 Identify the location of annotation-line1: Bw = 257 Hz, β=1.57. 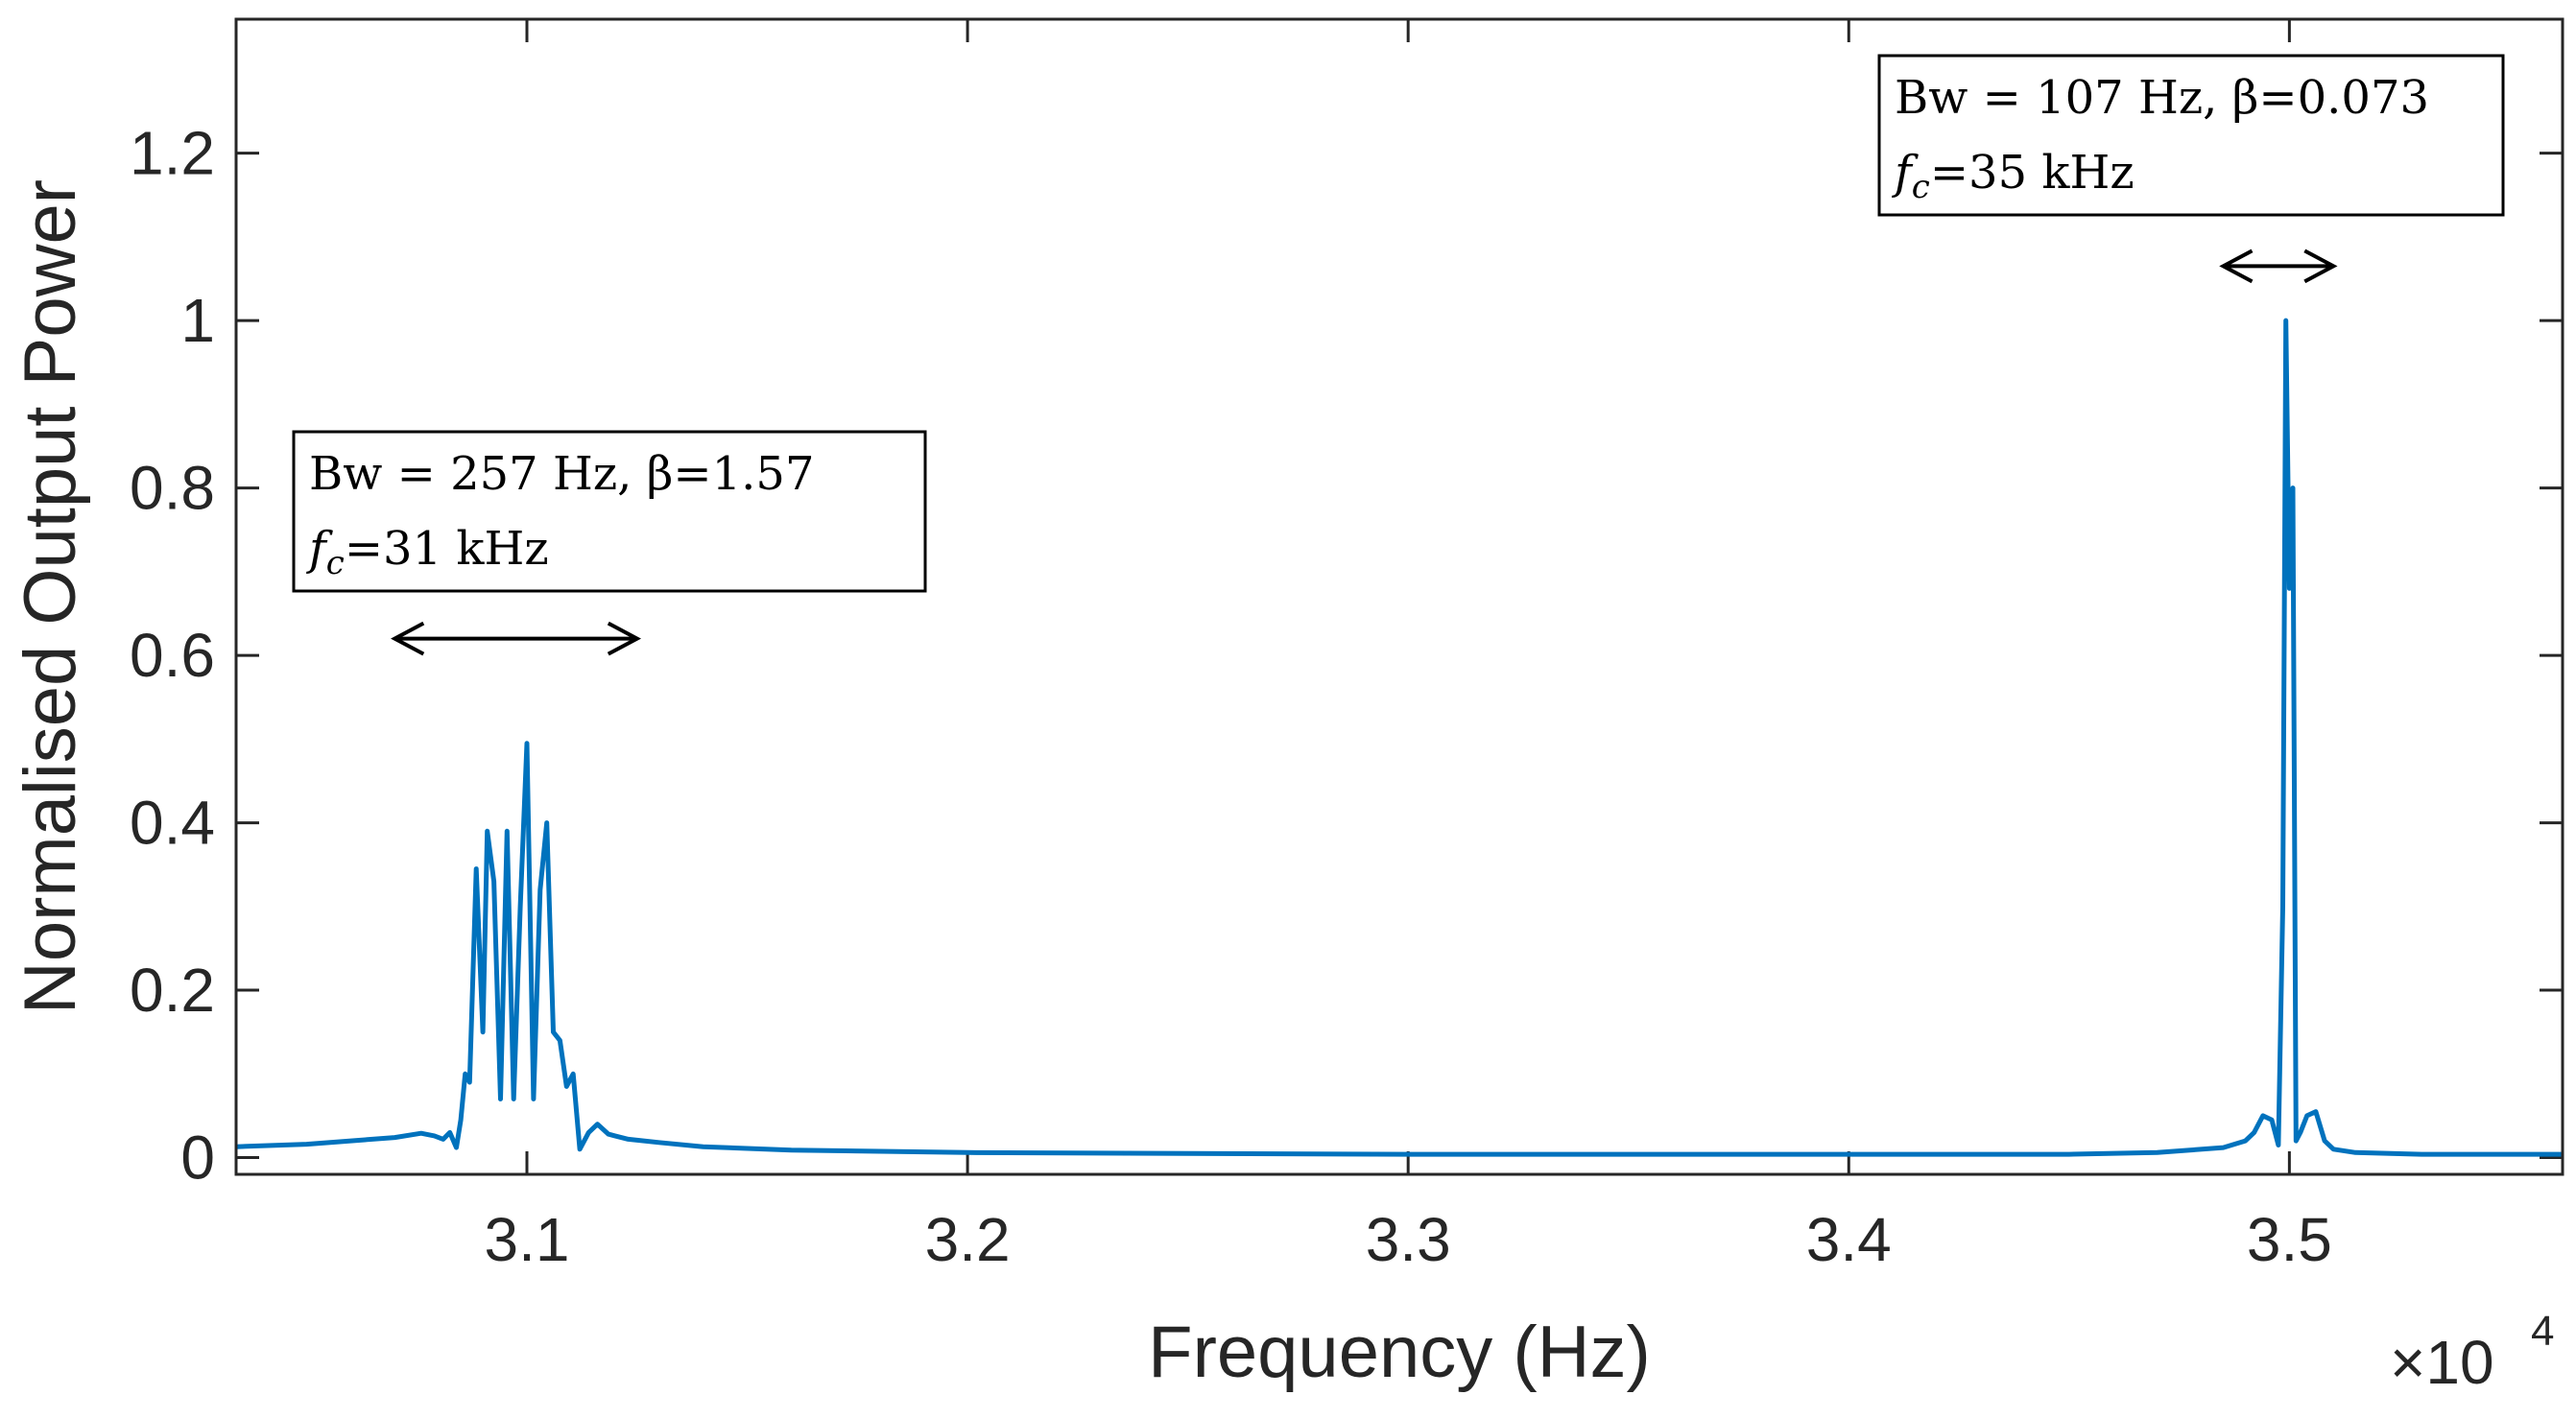
(561, 474).